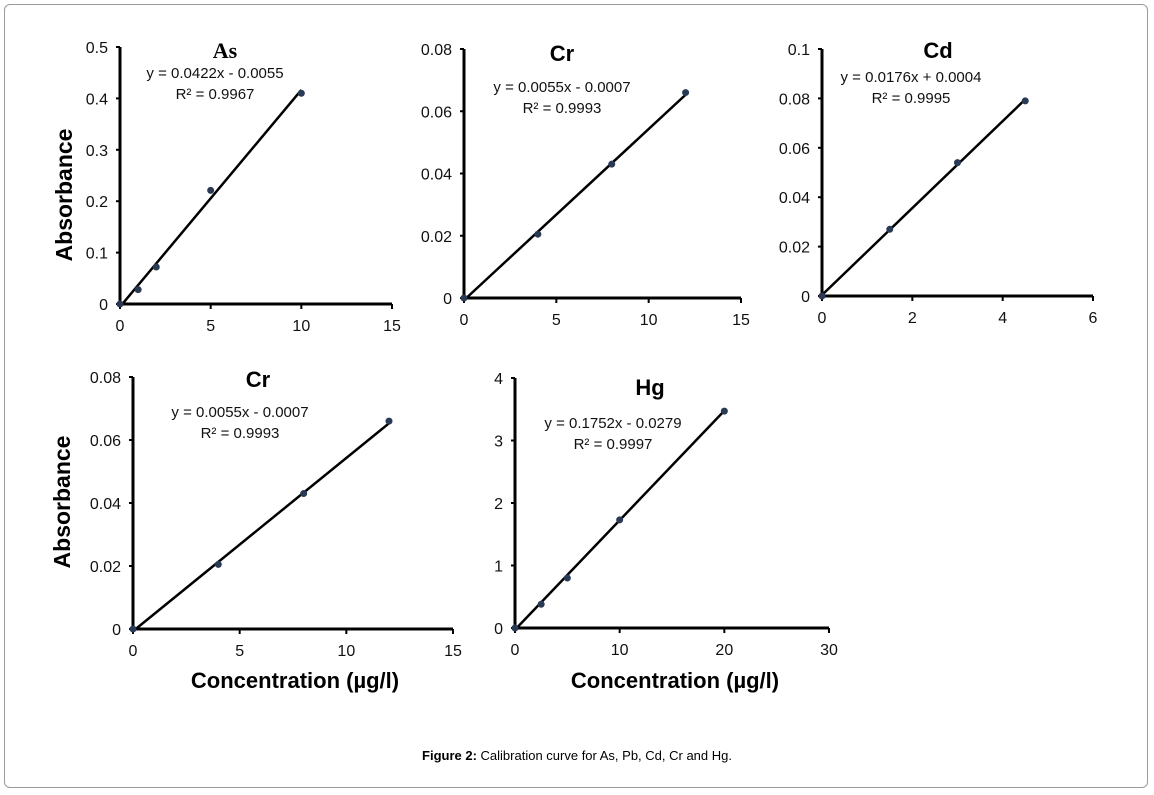 The width and height of the screenshot is (1154, 795). I want to click on trendline-equation: y = 0.0422x - 0.0055, so click(214, 73).